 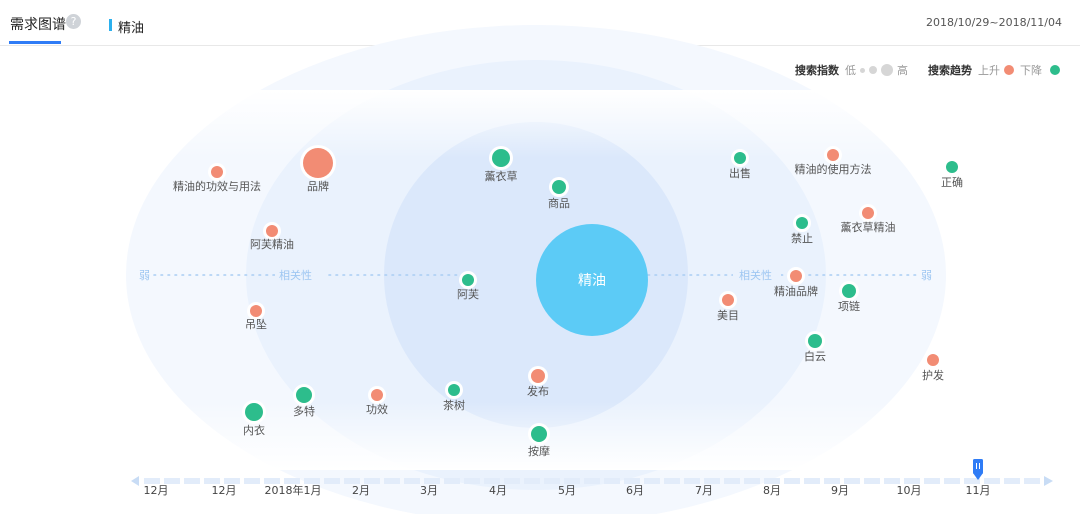 I want to click on keyword-node: 内衣, so click(x=254, y=418).